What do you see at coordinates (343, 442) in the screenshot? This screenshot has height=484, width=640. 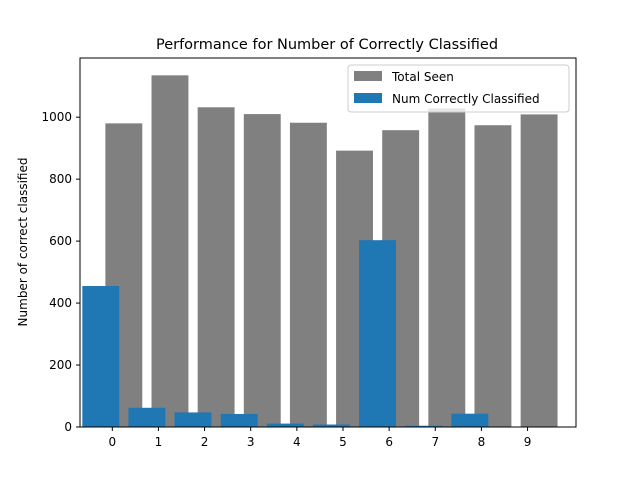 I see `x-tick-label: 5` at bounding box center [343, 442].